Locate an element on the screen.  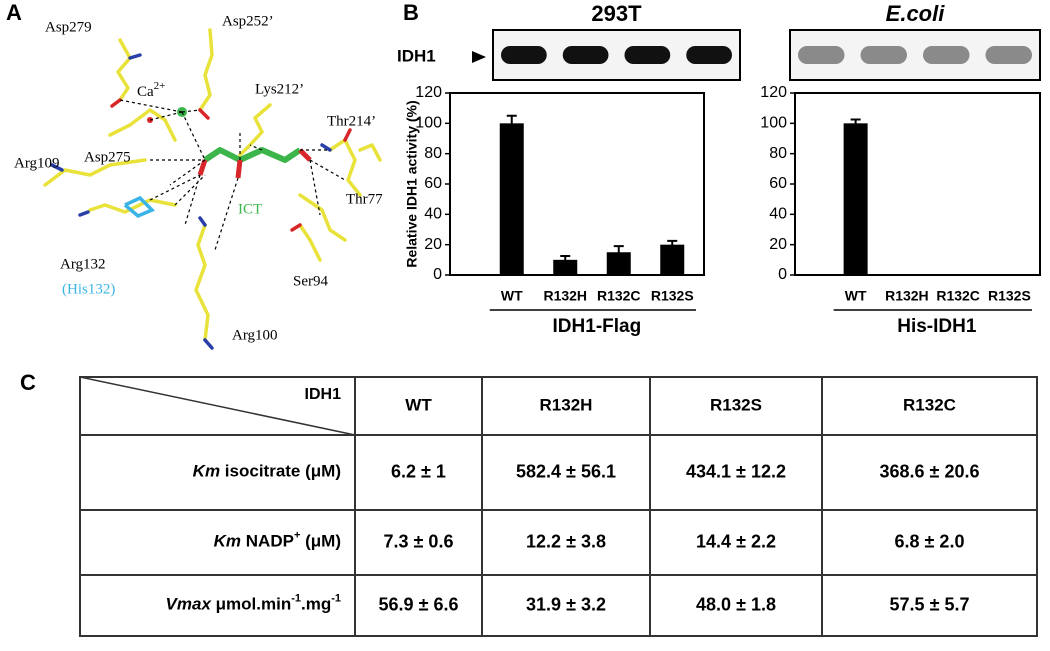
table-cell: 434.1 ± 12.2 is located at coordinates (736, 471).